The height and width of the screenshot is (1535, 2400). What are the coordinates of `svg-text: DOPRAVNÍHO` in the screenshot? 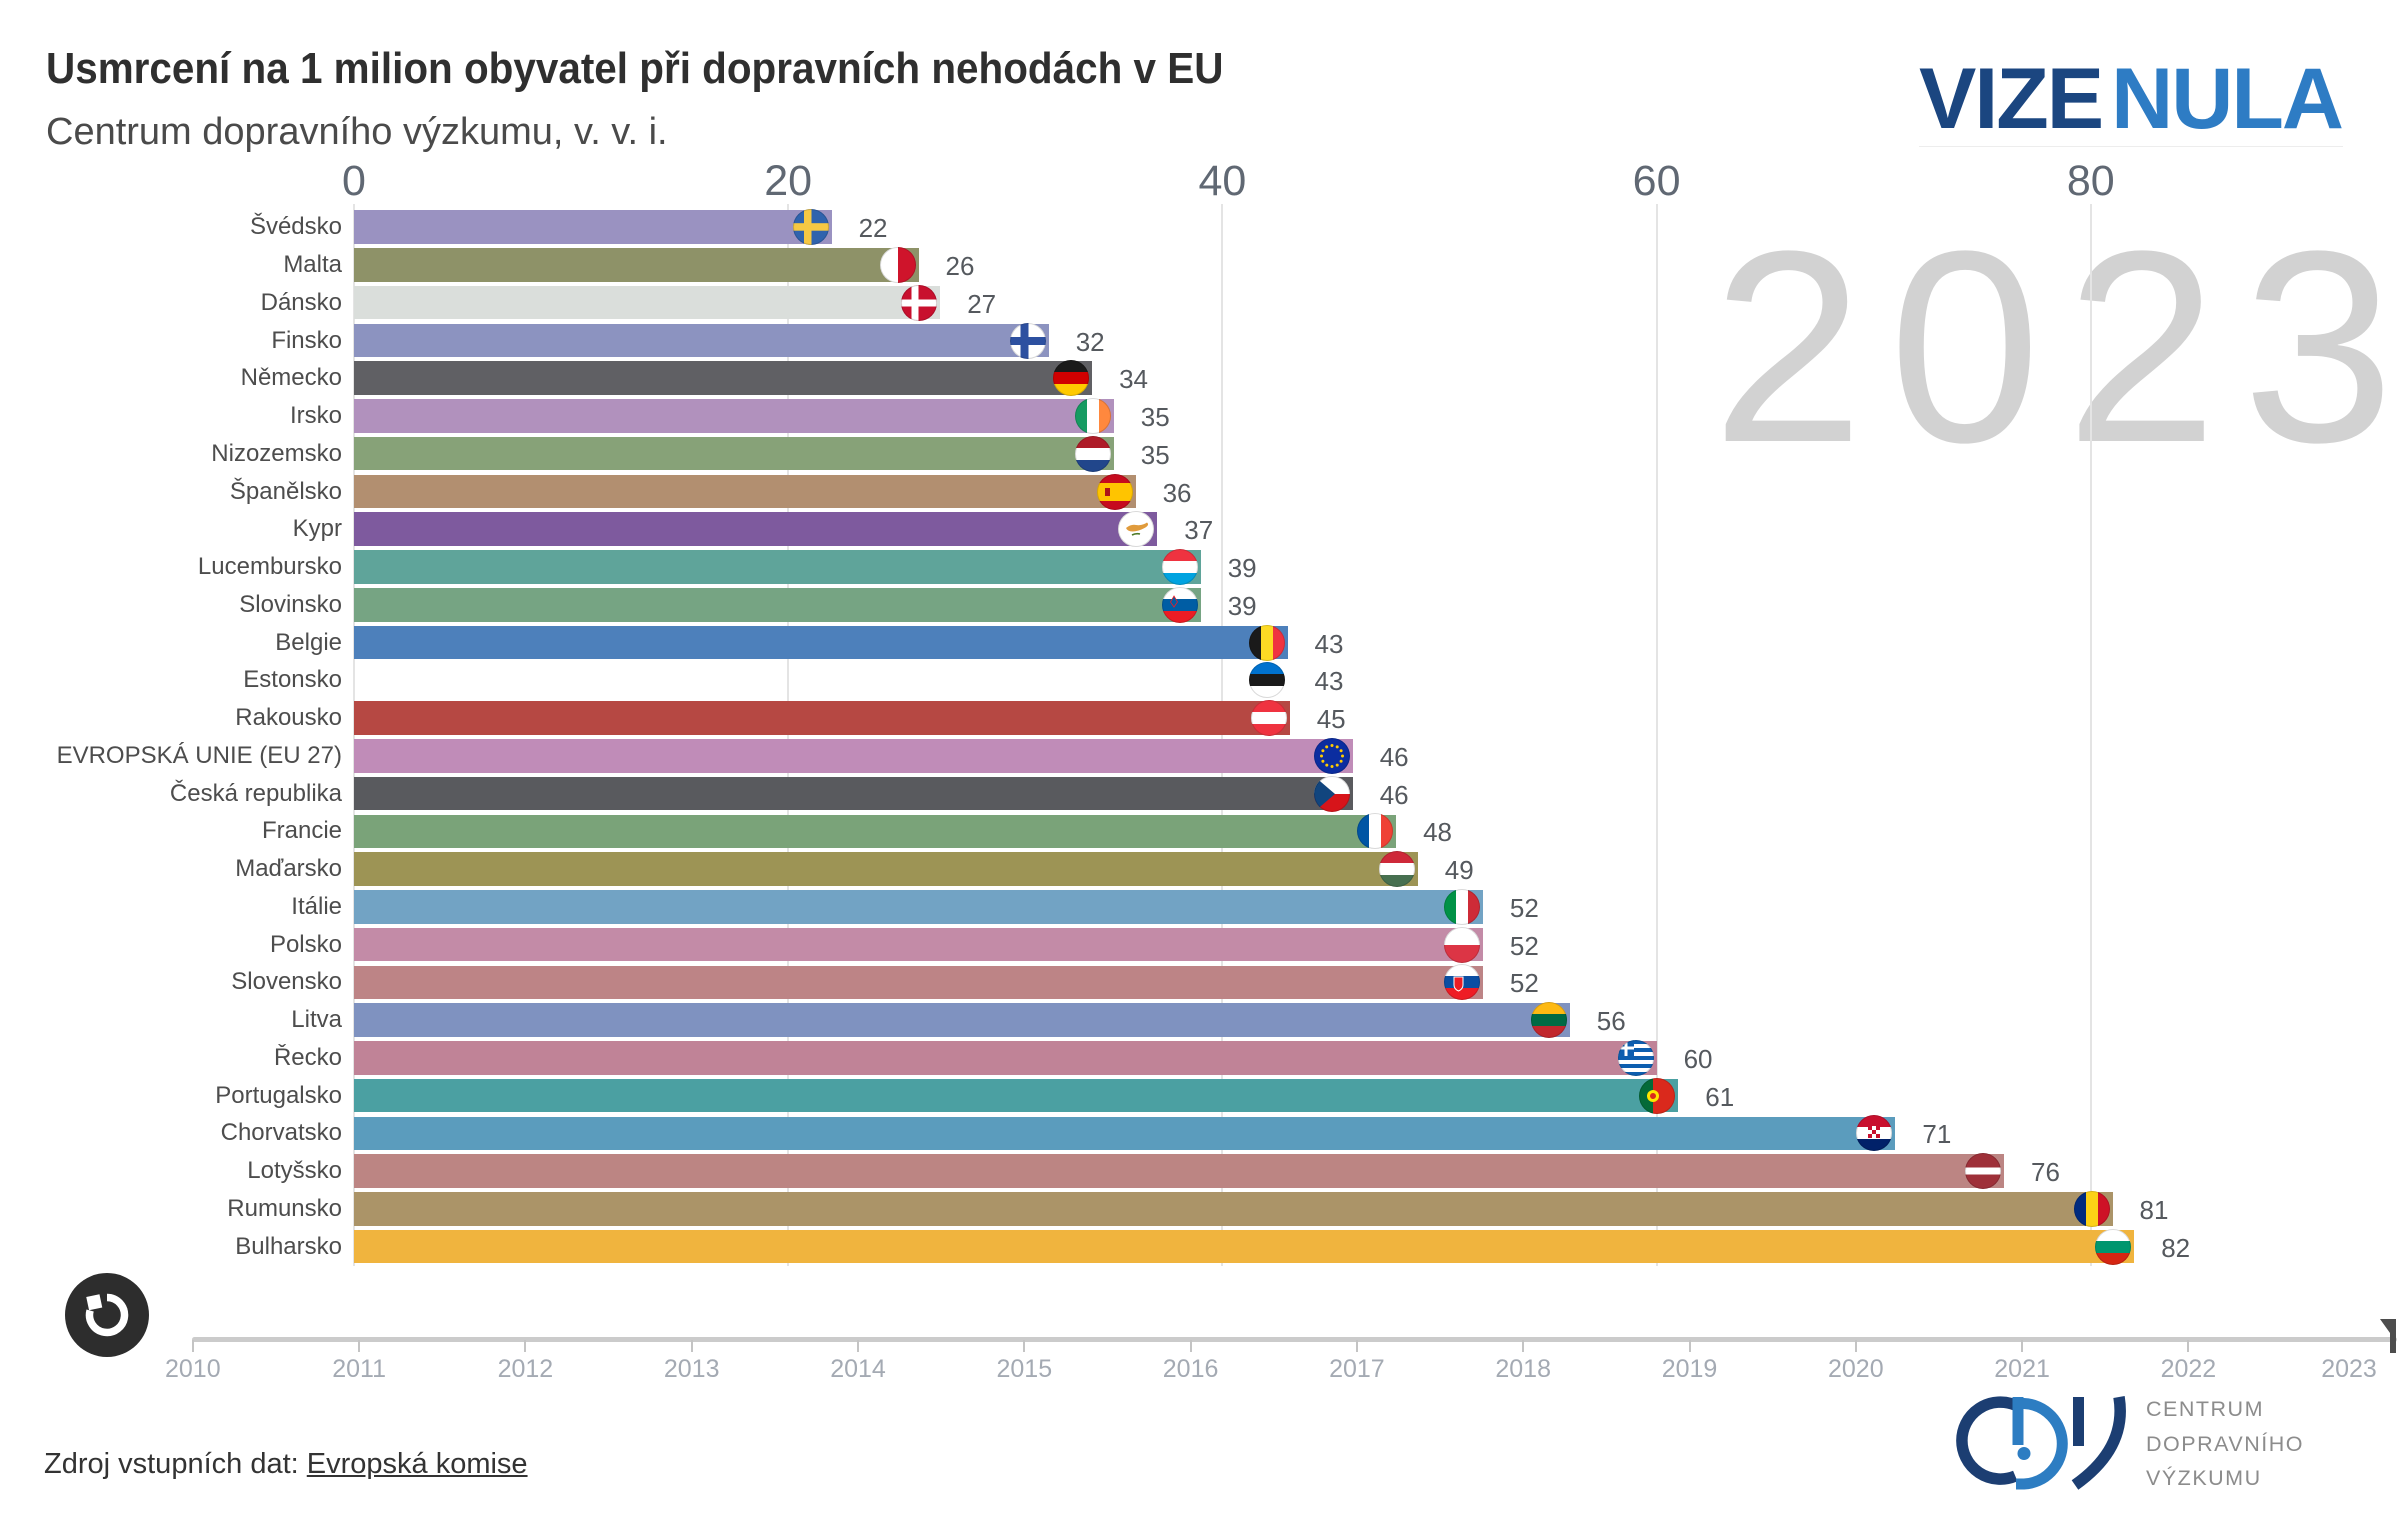 It's located at (2225, 1443).